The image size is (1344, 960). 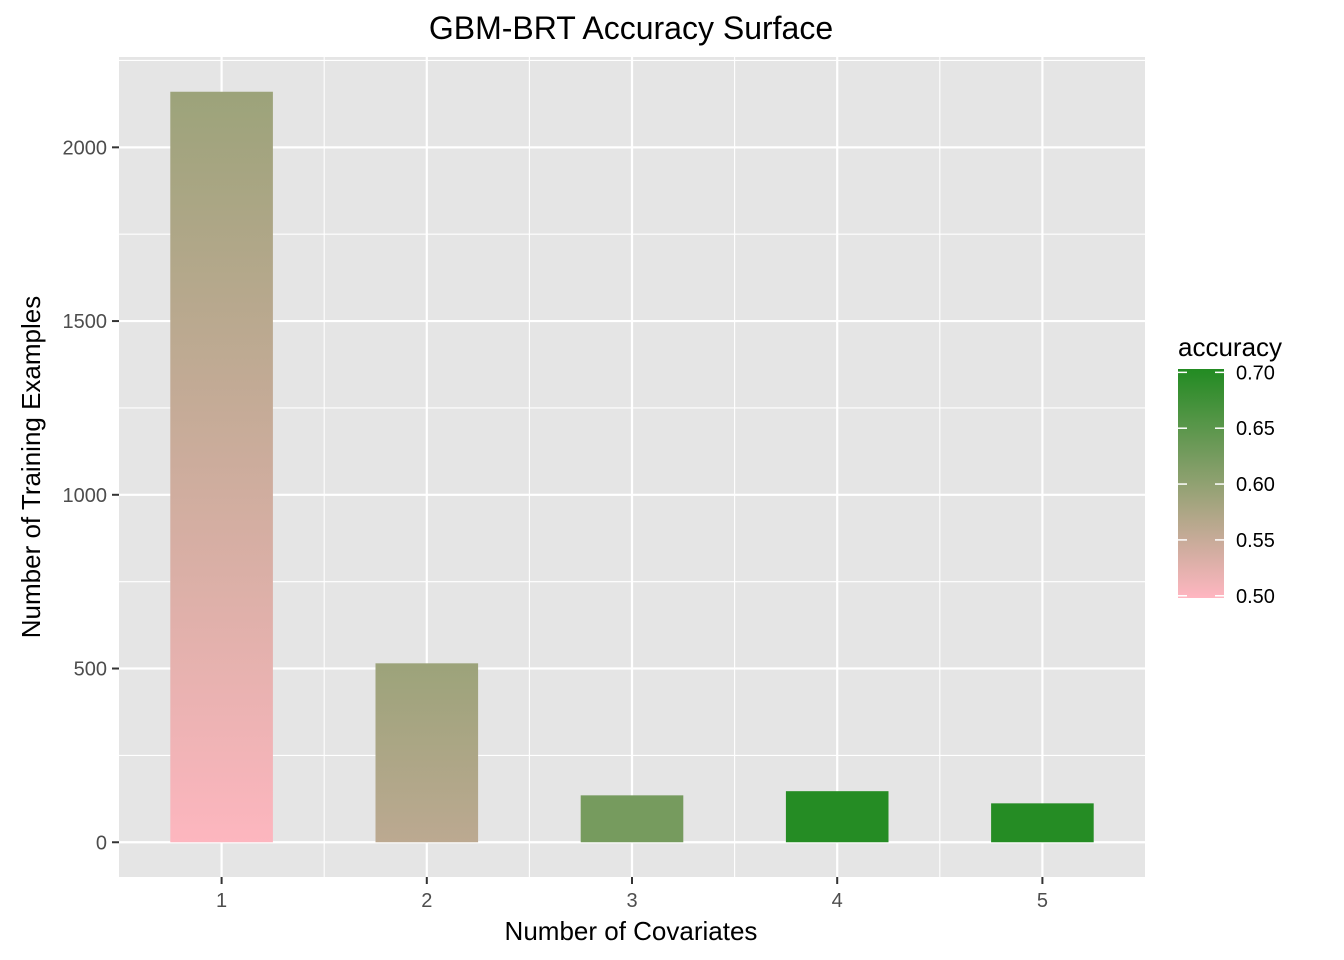 I want to click on x-axis: 1 2 3 4 5, so click(x=632, y=894).